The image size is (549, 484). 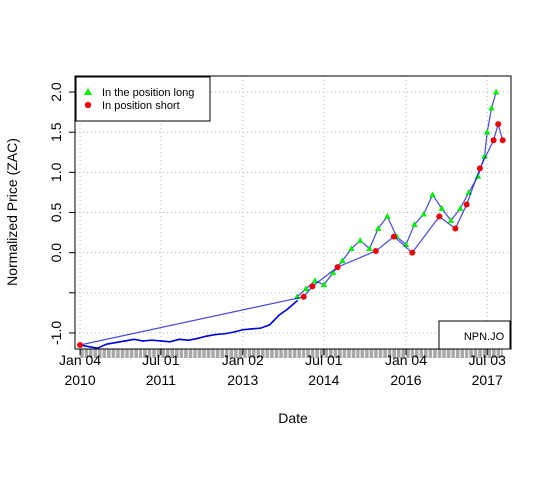 I want to click on y-tick-label: 1.0, so click(x=56, y=172).